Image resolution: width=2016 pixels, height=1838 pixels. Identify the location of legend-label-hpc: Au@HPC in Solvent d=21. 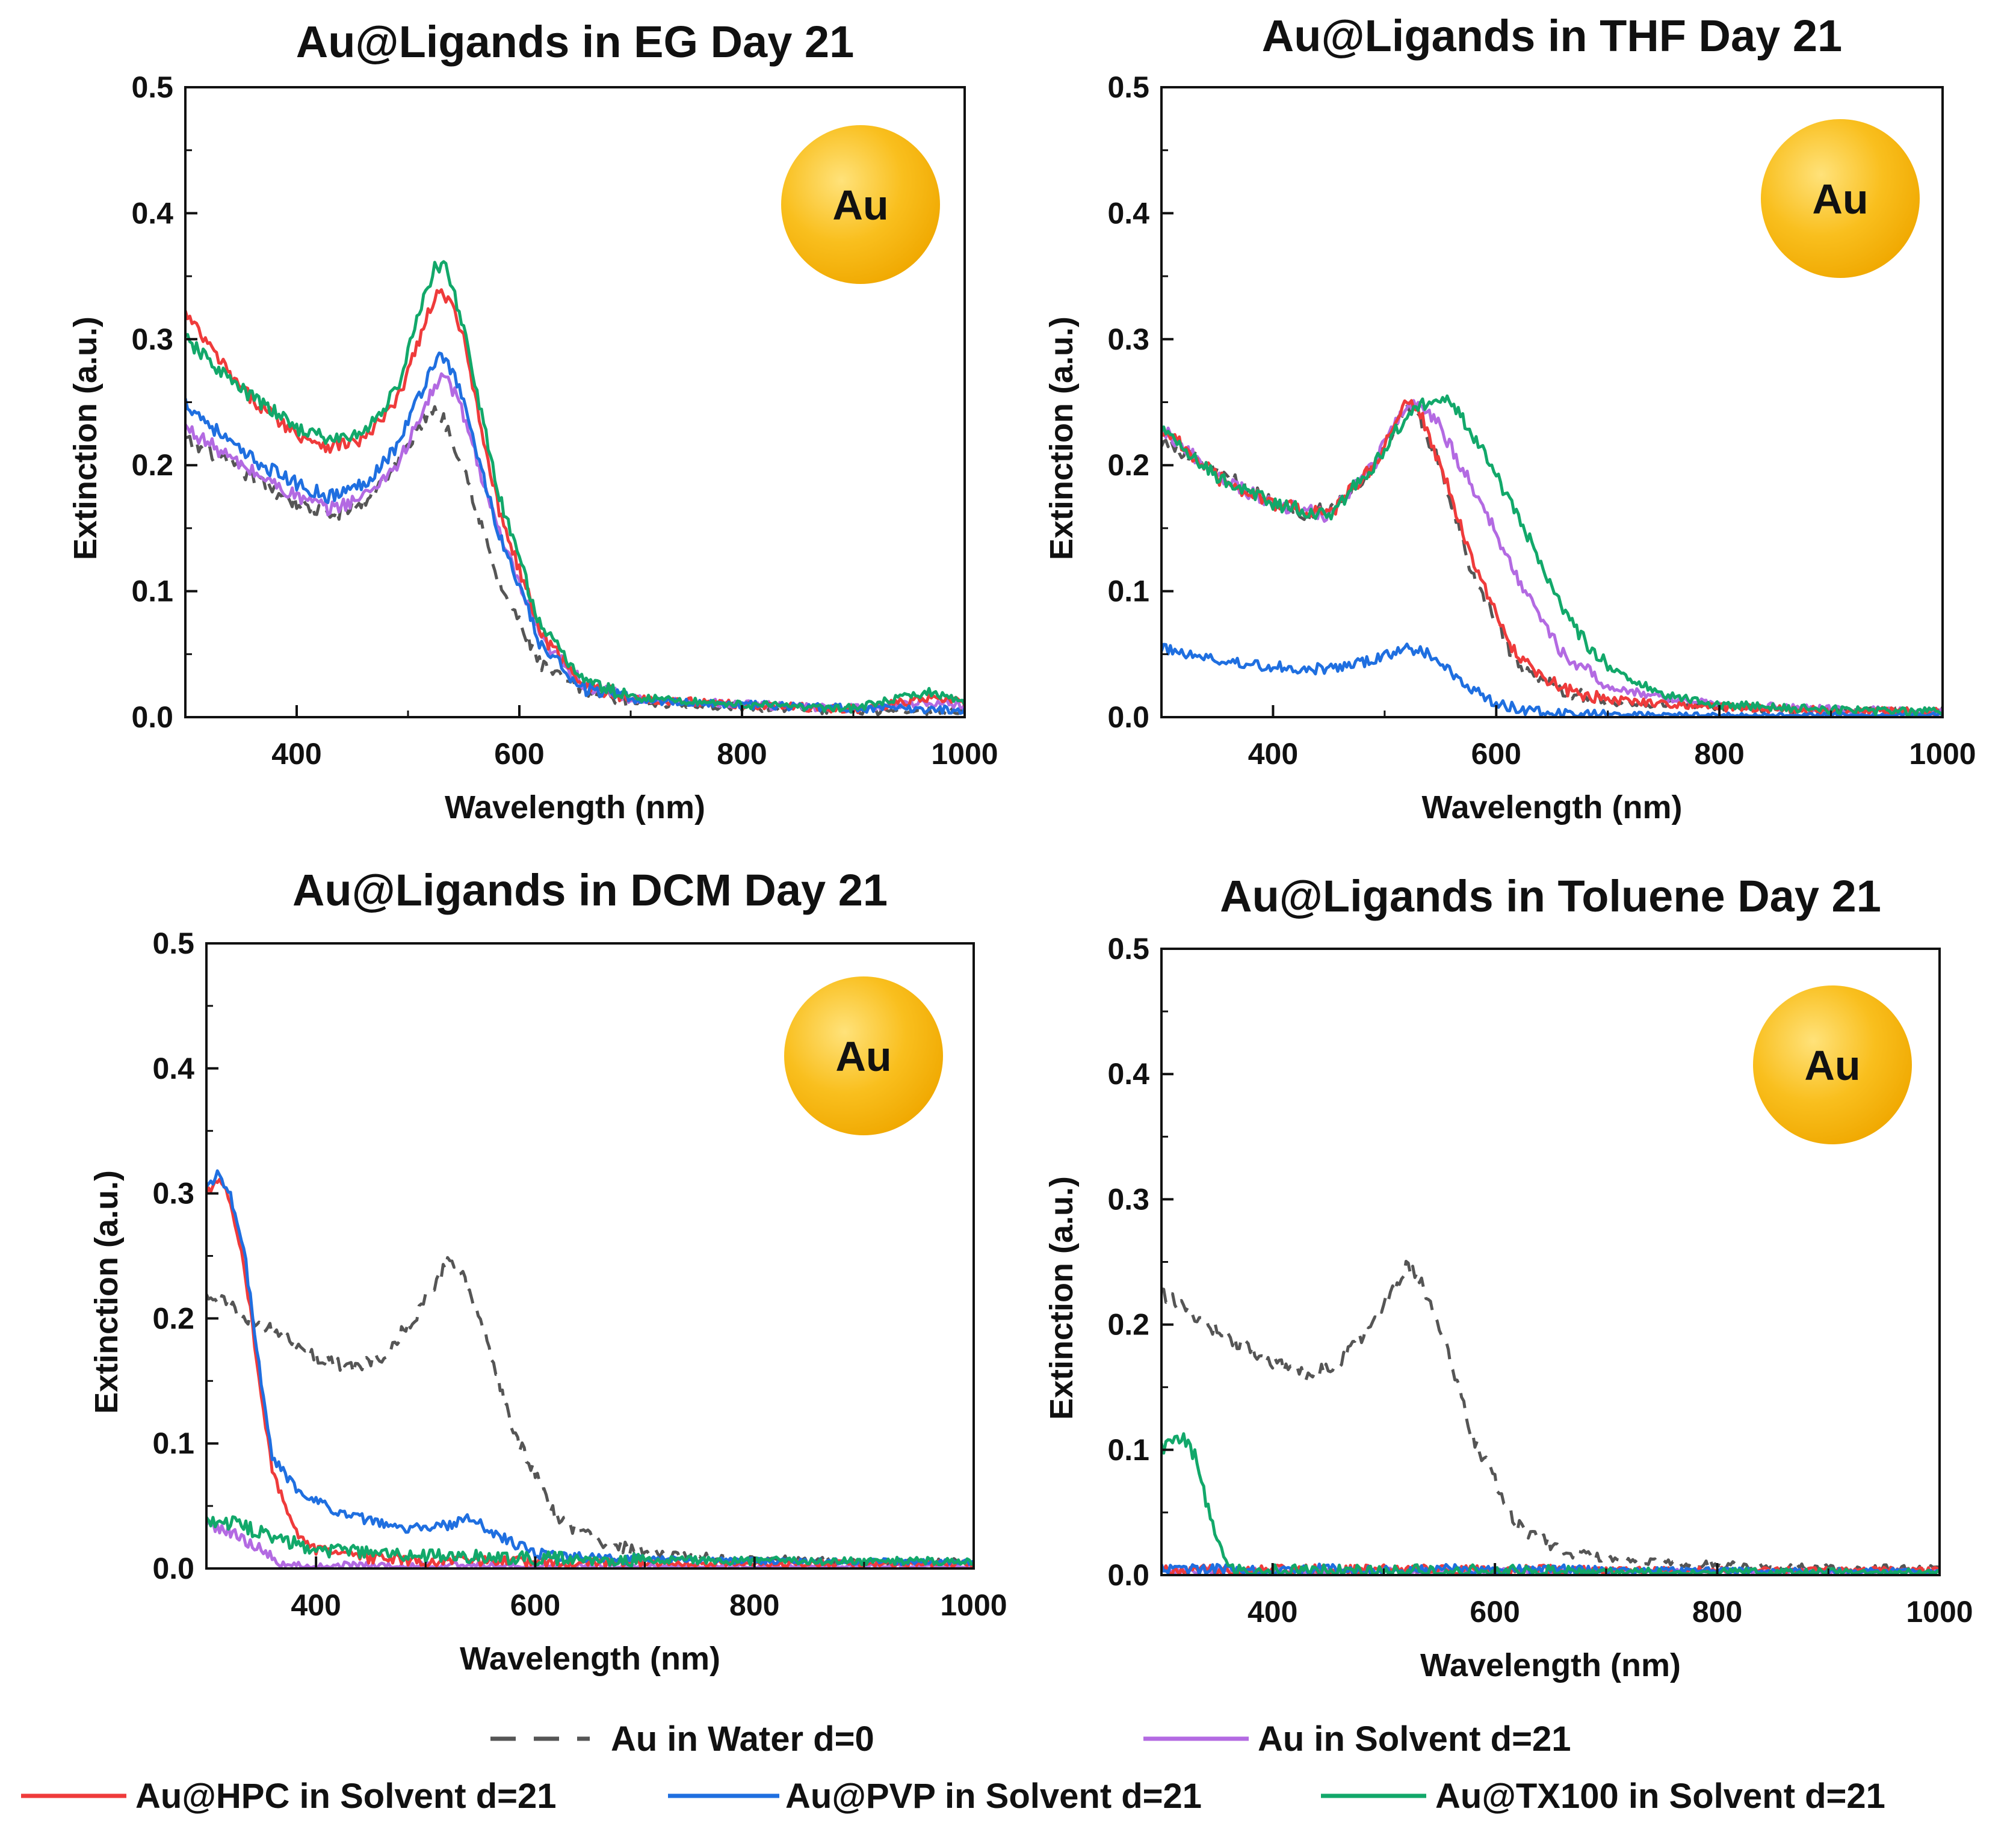
(346, 1796).